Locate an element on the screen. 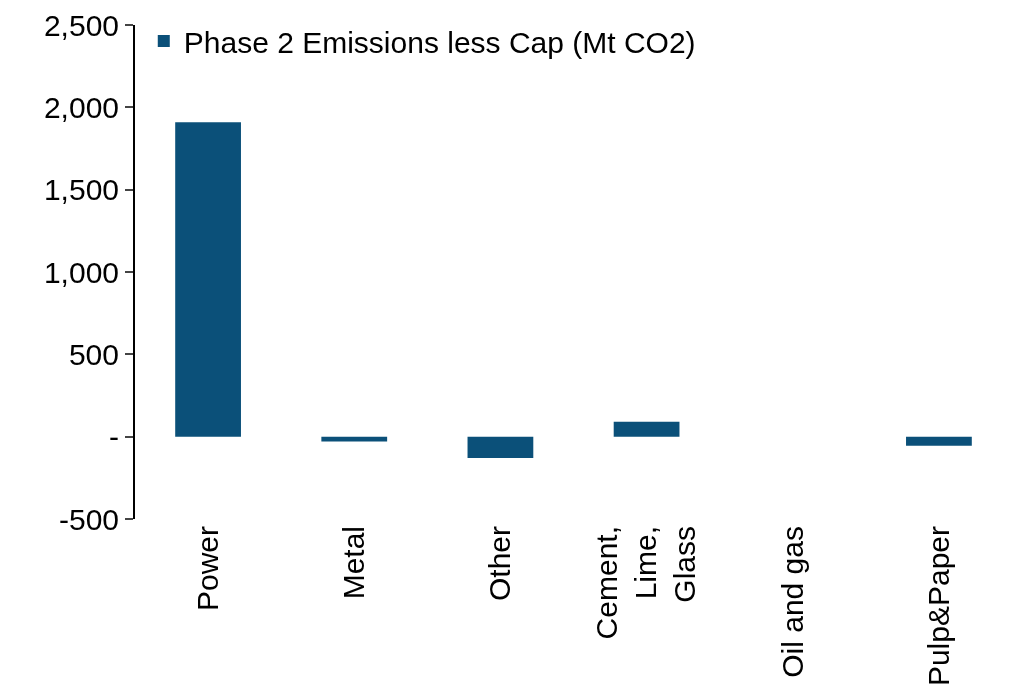  x-tick-label: Pulp&Paper is located at coordinates (938, 606).